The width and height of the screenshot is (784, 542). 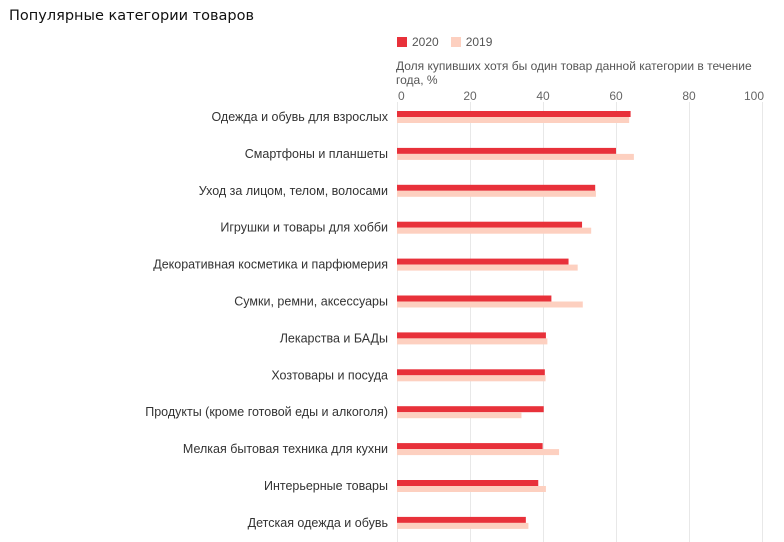 I want to click on legend: 2020 2019, so click(x=450, y=42).